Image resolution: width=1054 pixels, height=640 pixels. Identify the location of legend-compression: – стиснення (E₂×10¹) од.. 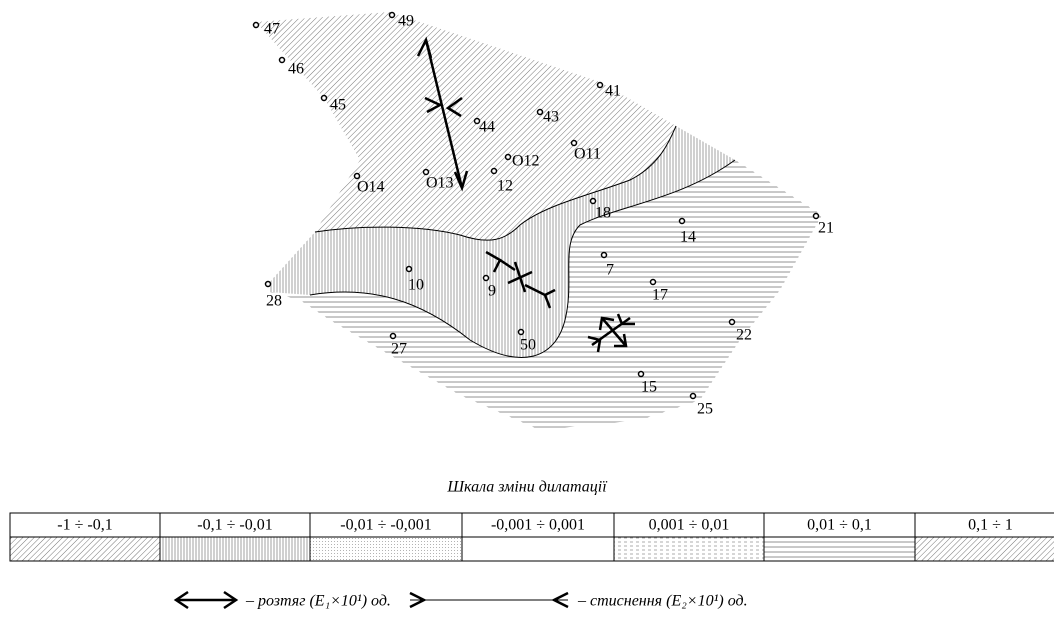
(662, 601).